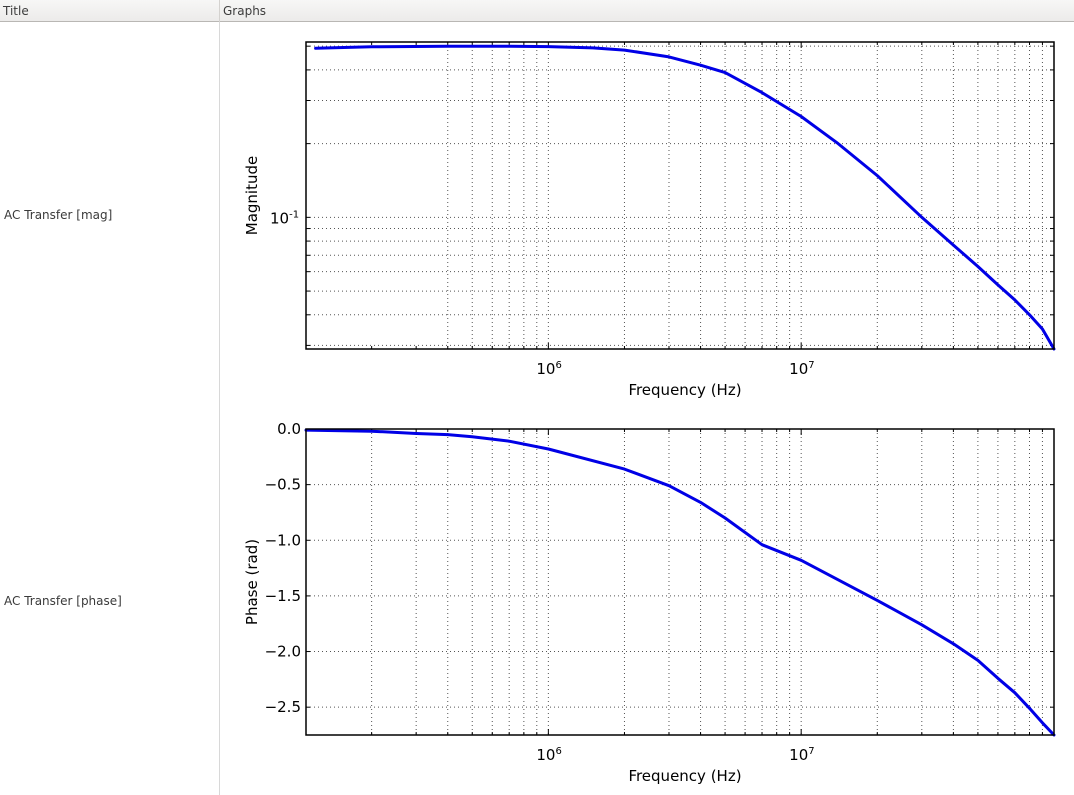  I want to click on y-axis-label: Magnitude, so click(252, 195).